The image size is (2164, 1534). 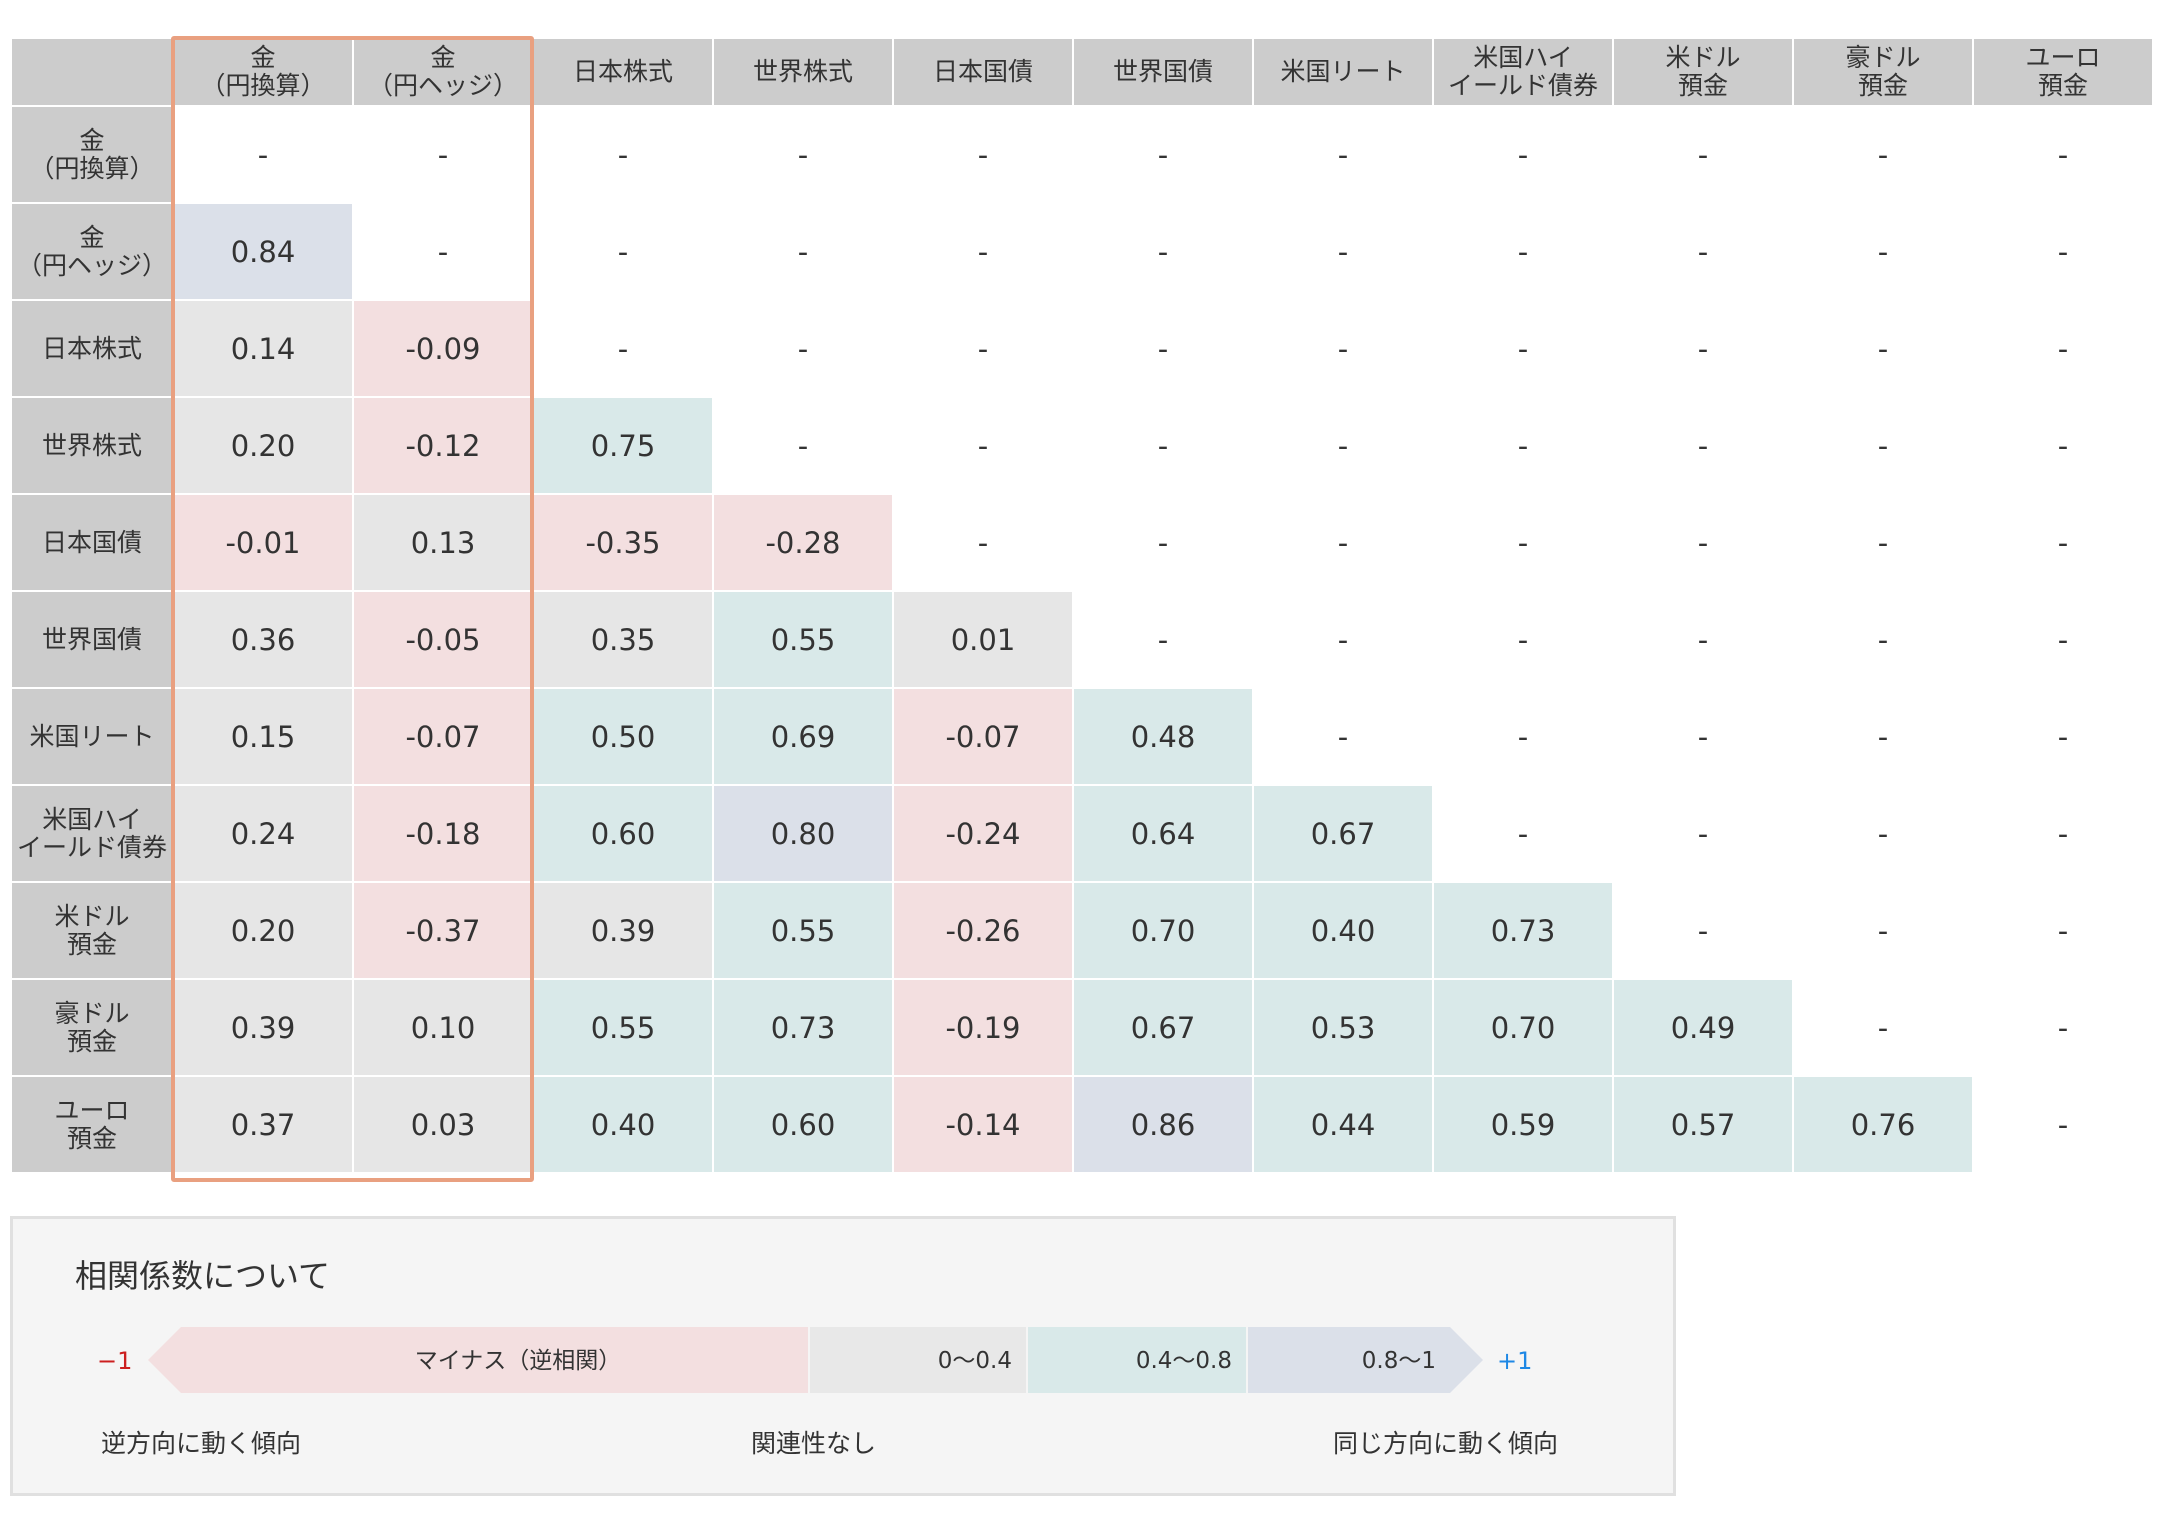 I want to click on correlation-cell: 0.75, so click(x=623, y=446).